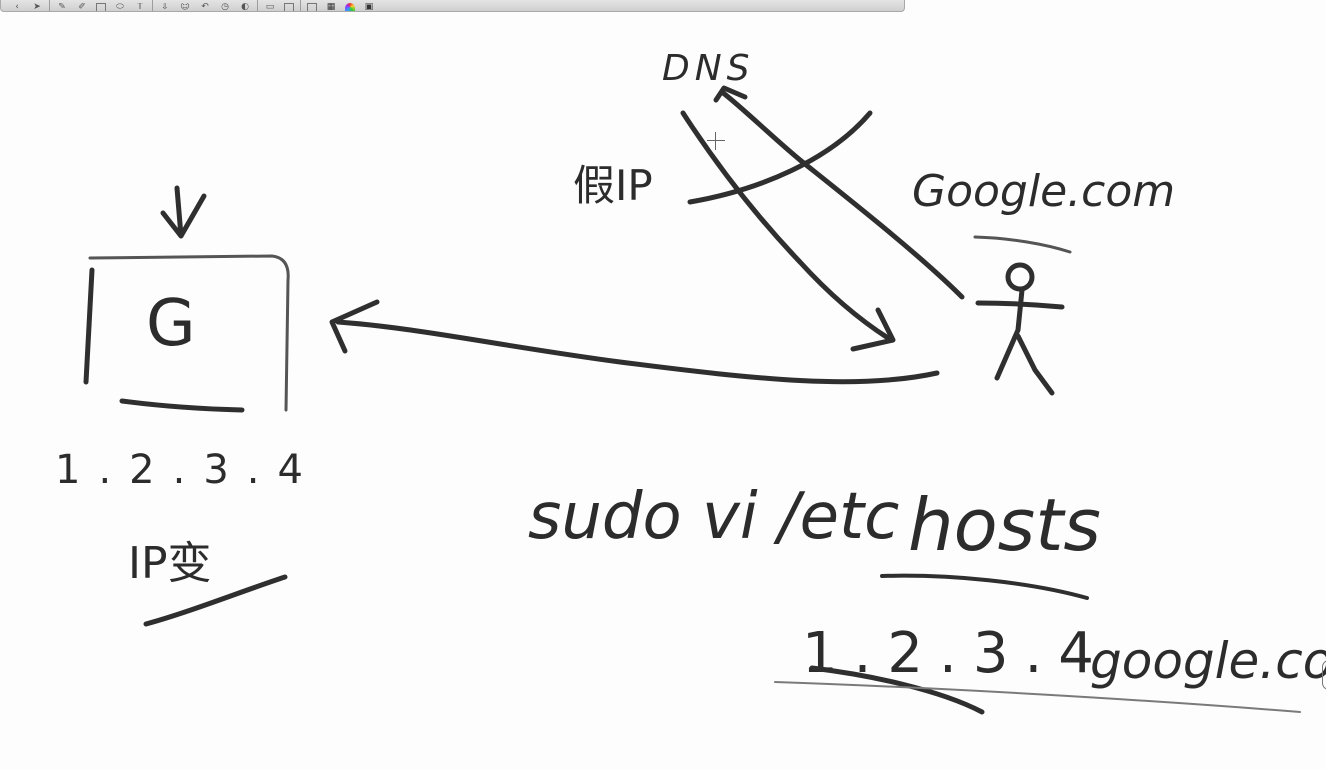 The image size is (1326, 769). What do you see at coordinates (89, 326) in the screenshot?
I see `server-box-left` at bounding box center [89, 326].